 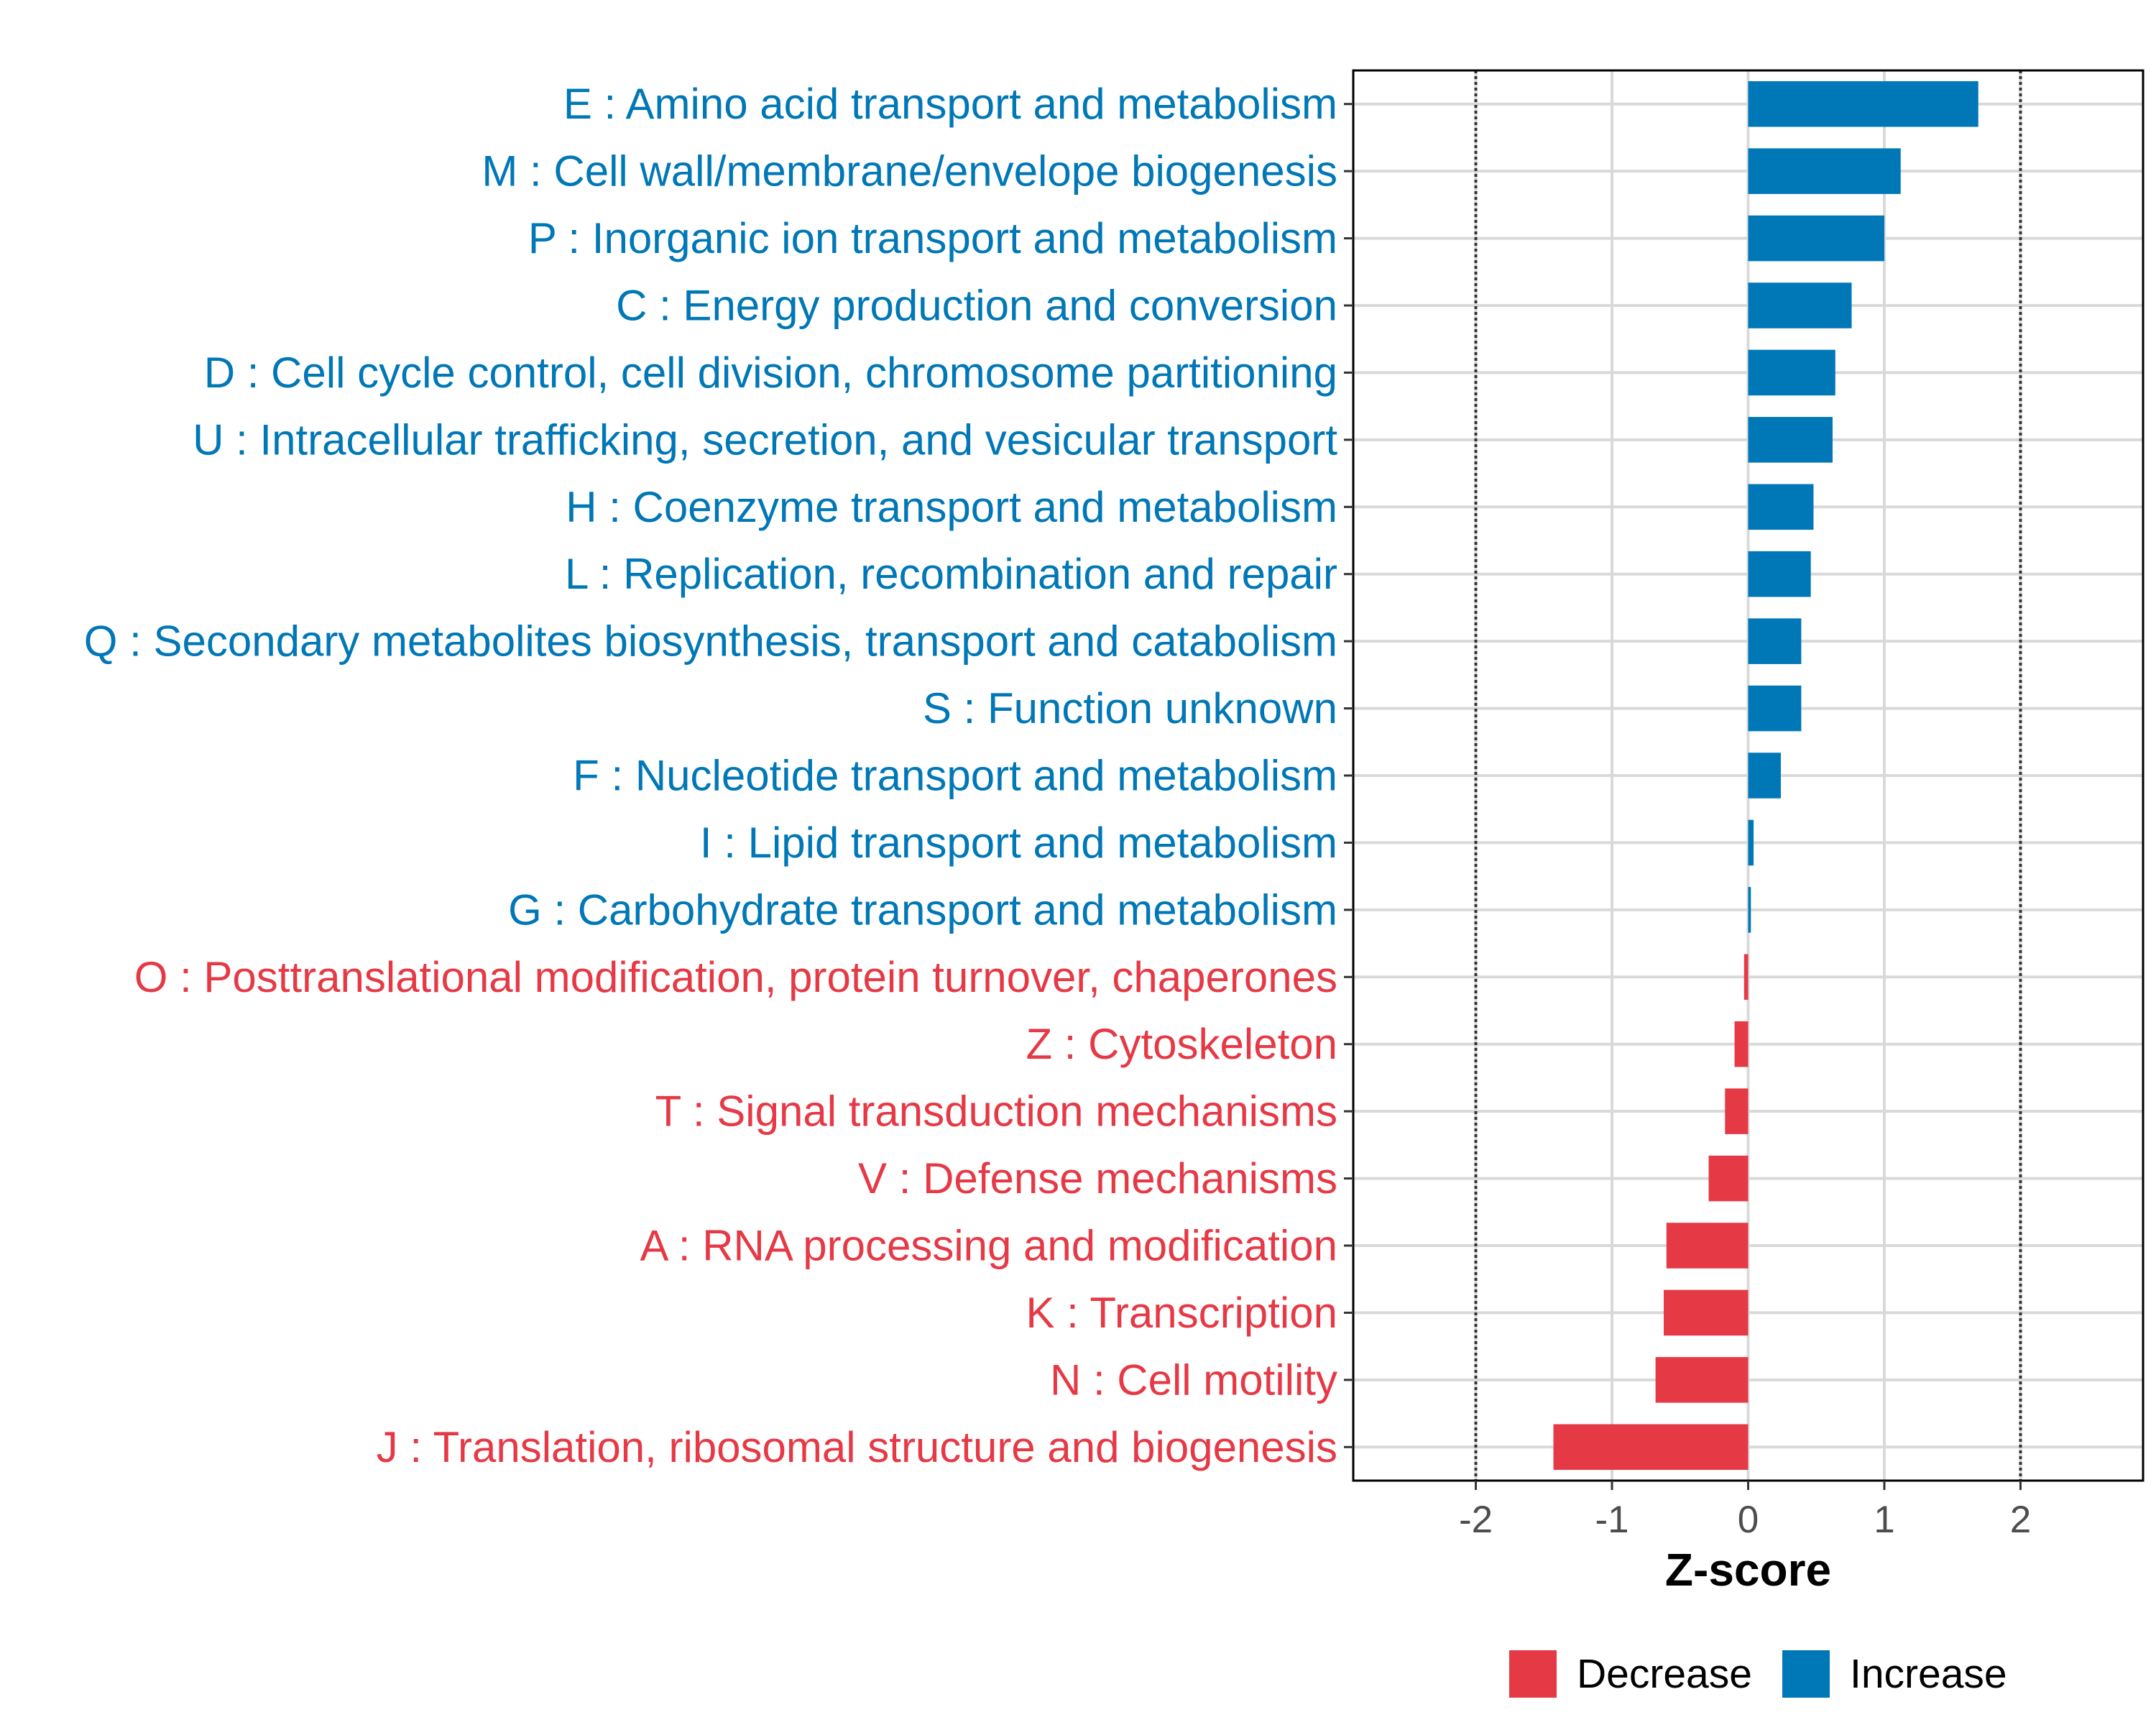 What do you see at coordinates (1130, 708) in the screenshot?
I see `category-label: S : Function unknown` at bounding box center [1130, 708].